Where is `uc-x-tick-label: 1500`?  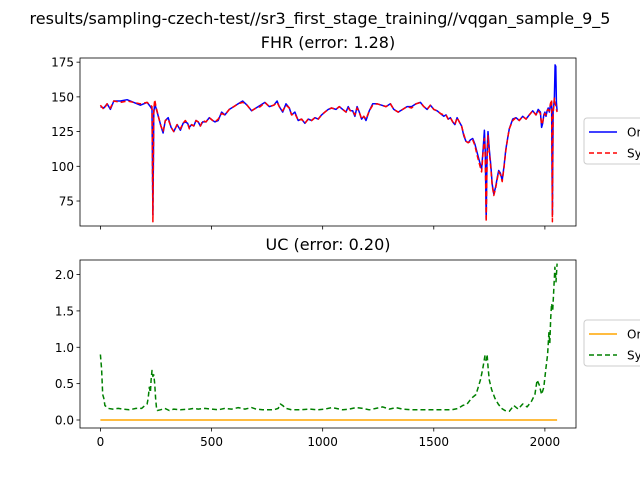 uc-x-tick-label: 1500 is located at coordinates (434, 442).